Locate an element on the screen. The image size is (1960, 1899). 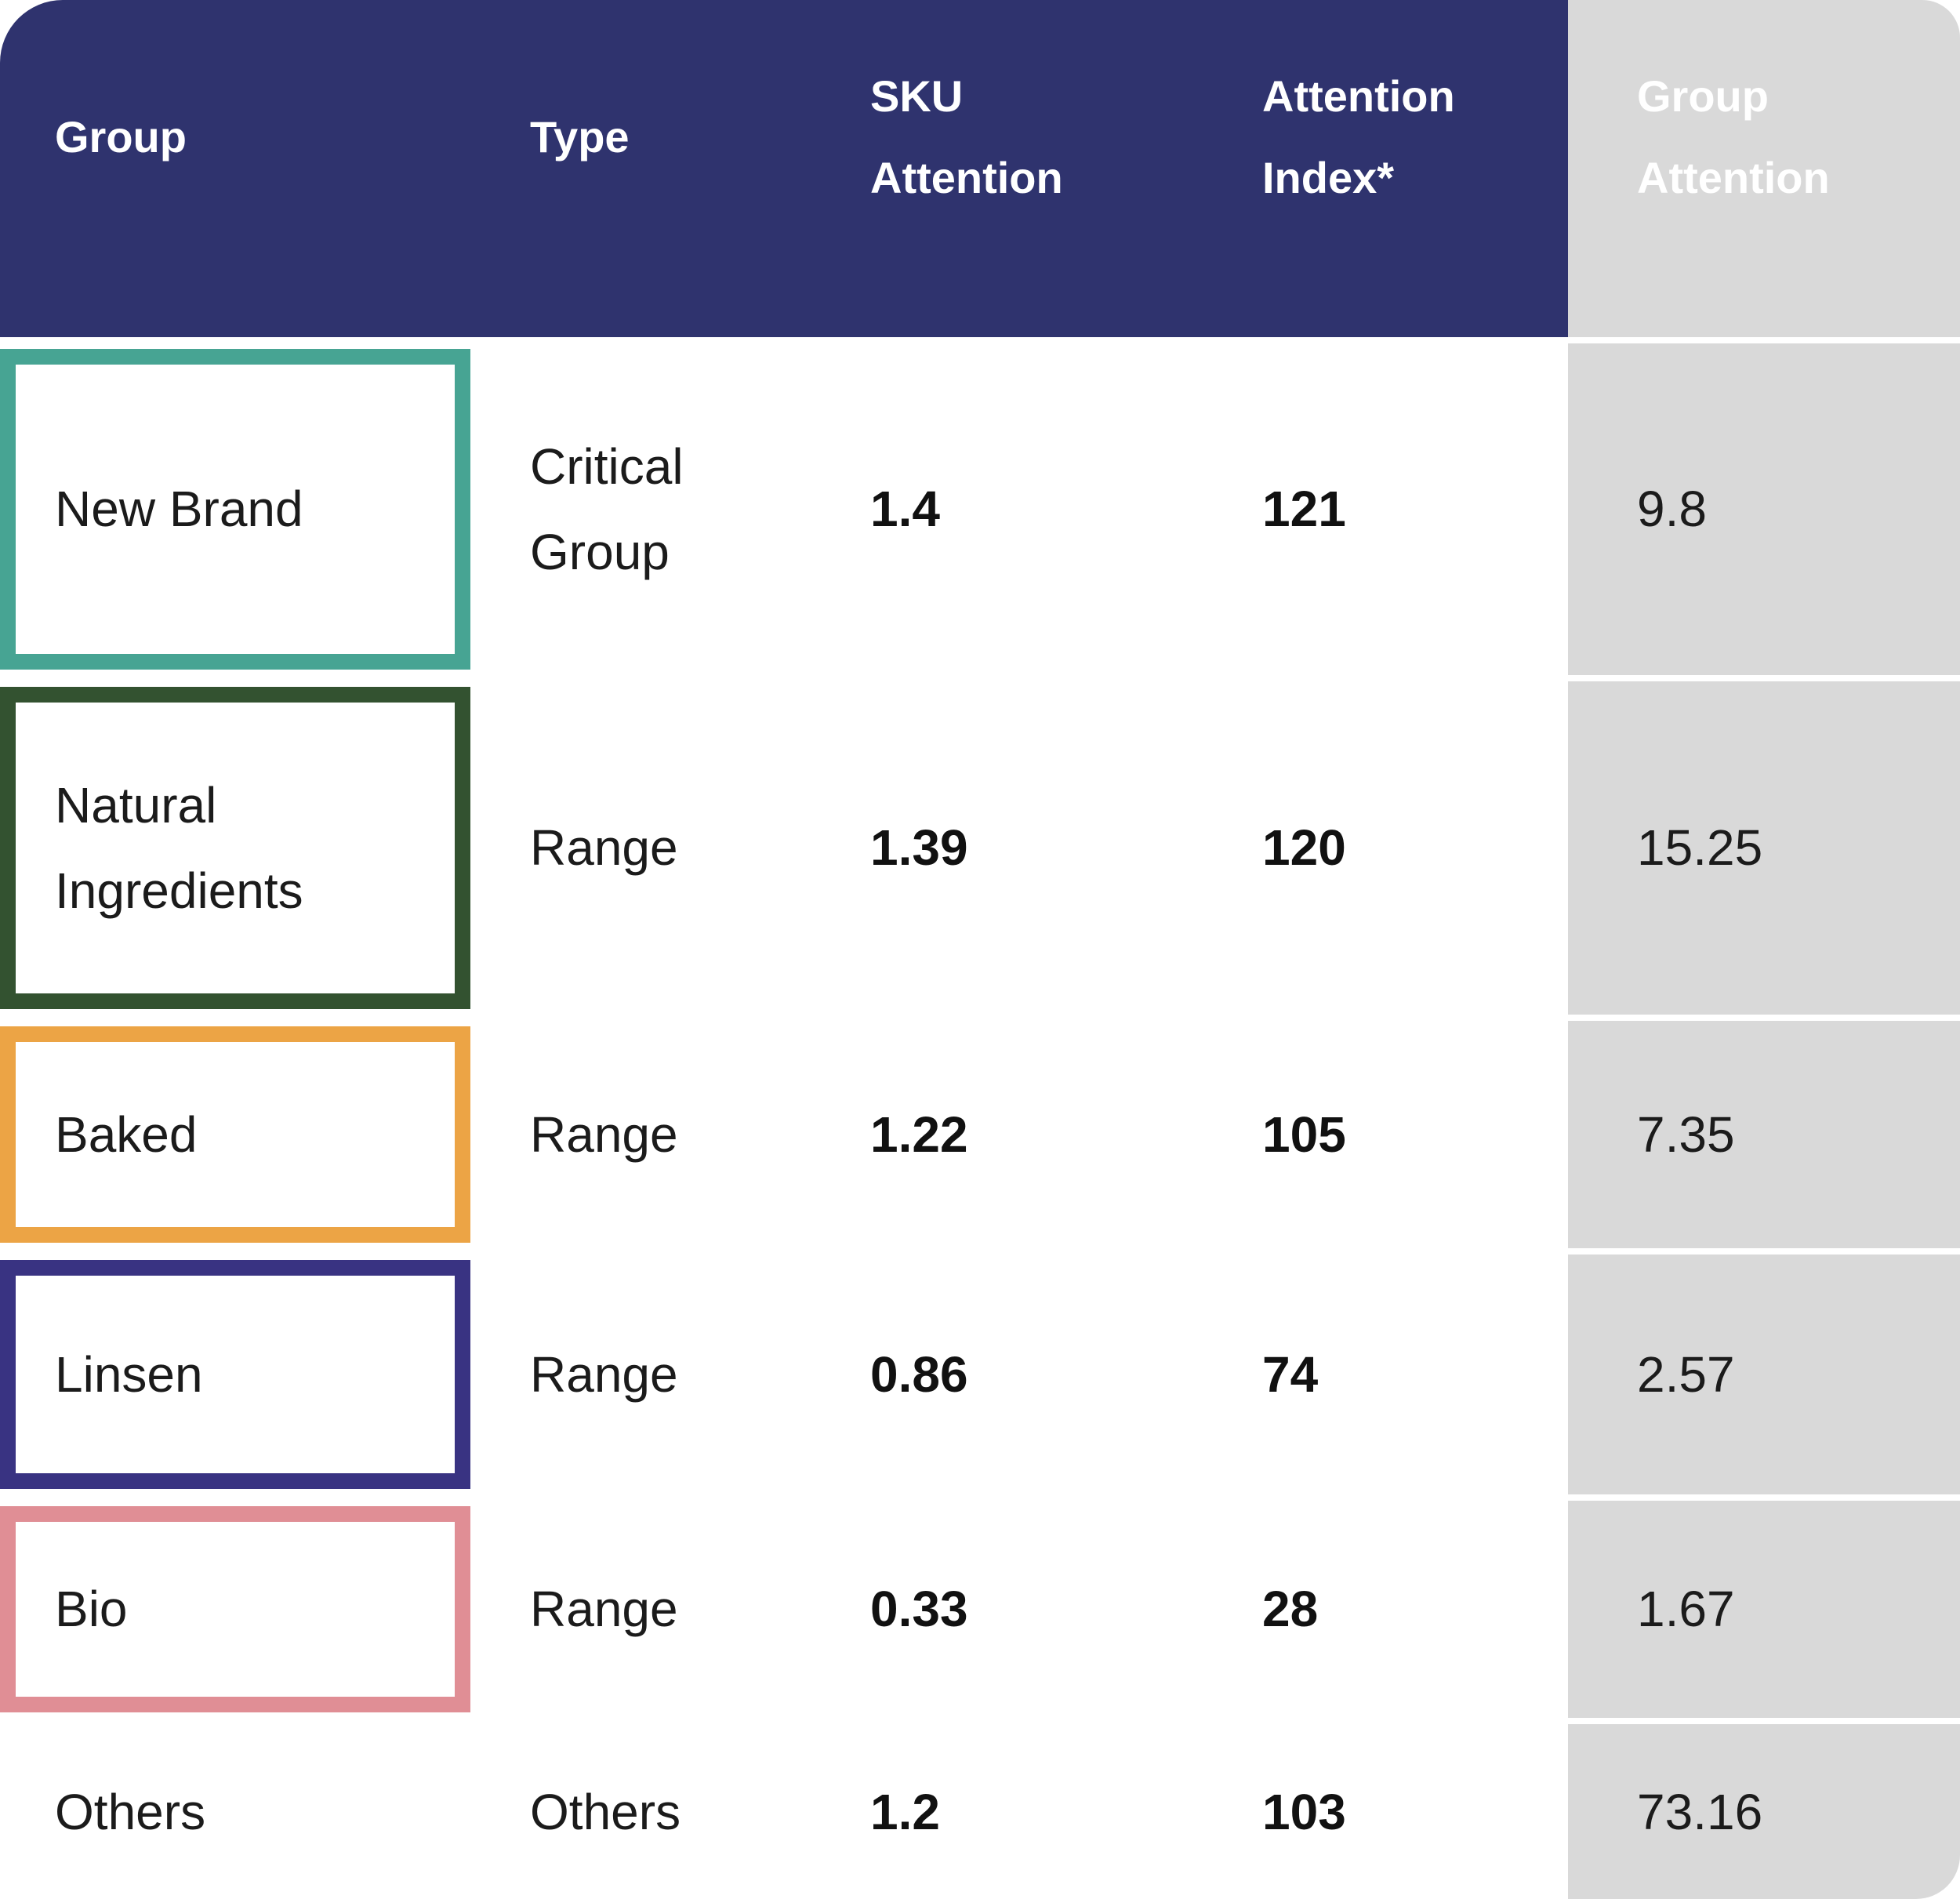
column-header-sku-attention: SKU Attention is located at coordinates (966, 137).